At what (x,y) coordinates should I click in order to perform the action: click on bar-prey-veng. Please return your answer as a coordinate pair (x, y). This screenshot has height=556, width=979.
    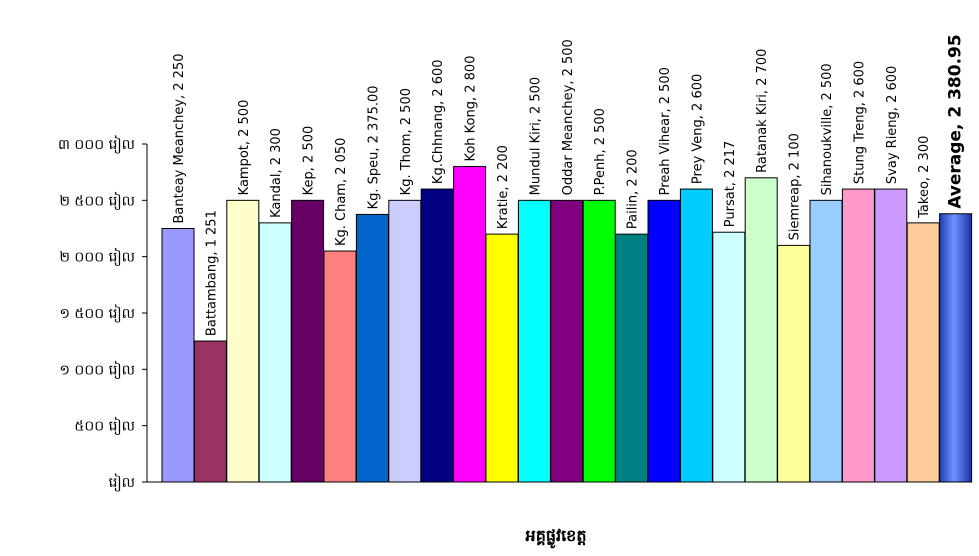
    Looking at the image, I should click on (696, 335).